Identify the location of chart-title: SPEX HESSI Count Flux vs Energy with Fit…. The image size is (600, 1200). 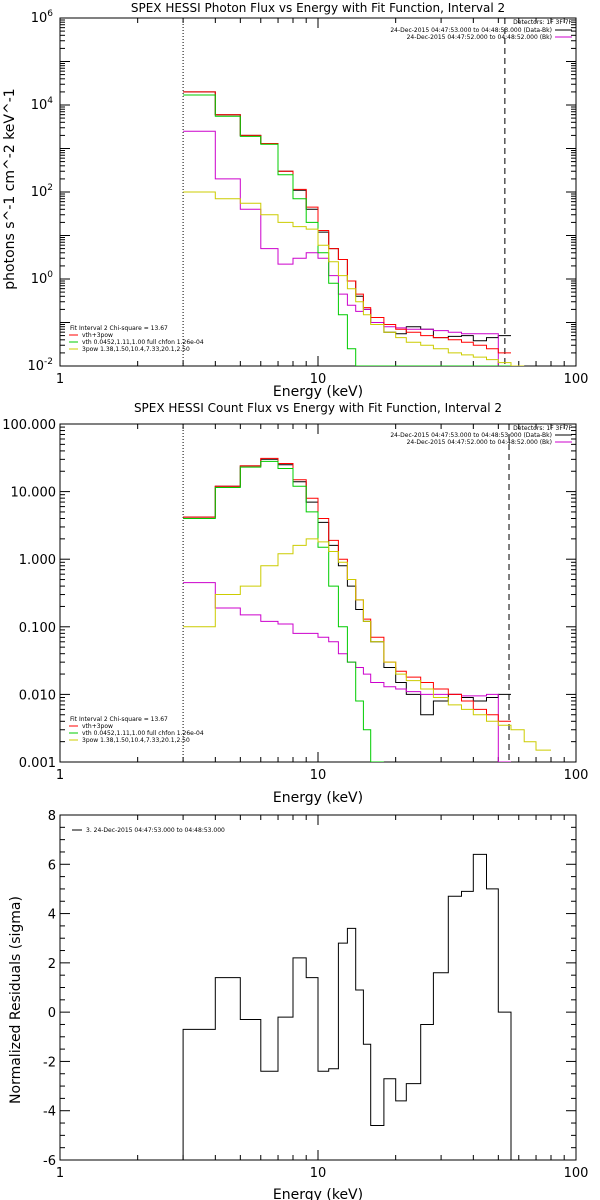
(318, 408).